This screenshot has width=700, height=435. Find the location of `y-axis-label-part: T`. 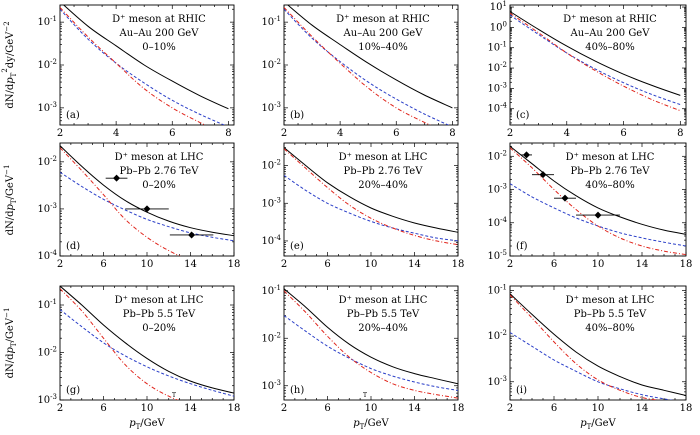

y-axis-label-part: T is located at coordinates (14, 201).